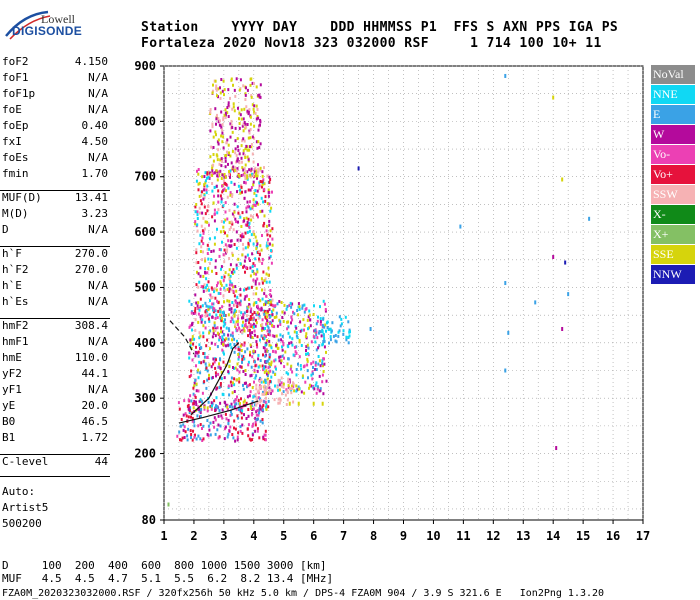 The image size is (700, 600). Describe the element at coordinates (15, 269) in the screenshot. I see `param-name: h`F2` at that location.